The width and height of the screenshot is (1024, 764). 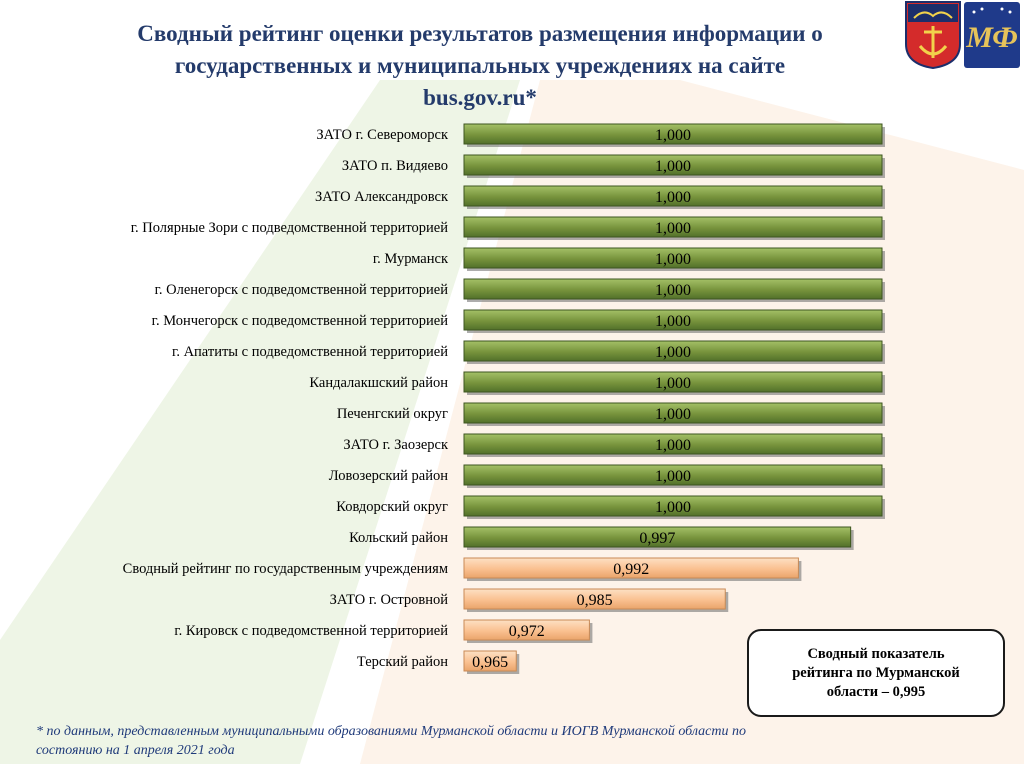 I want to click on header-emblems: МФ, so click(x=962, y=35).